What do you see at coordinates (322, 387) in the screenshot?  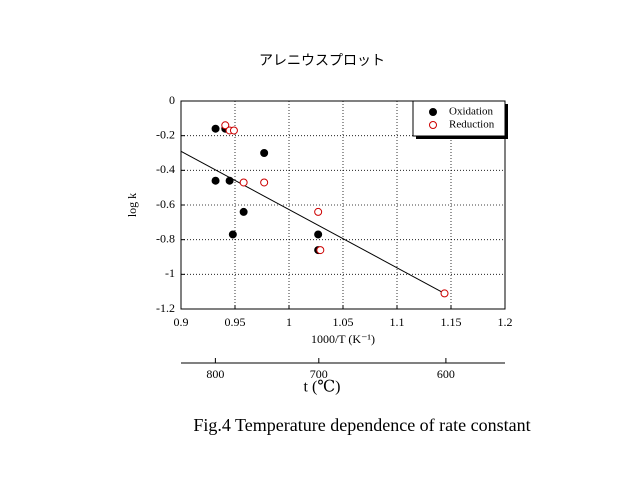 I see `x2-axis-label: t (℃)` at bounding box center [322, 387].